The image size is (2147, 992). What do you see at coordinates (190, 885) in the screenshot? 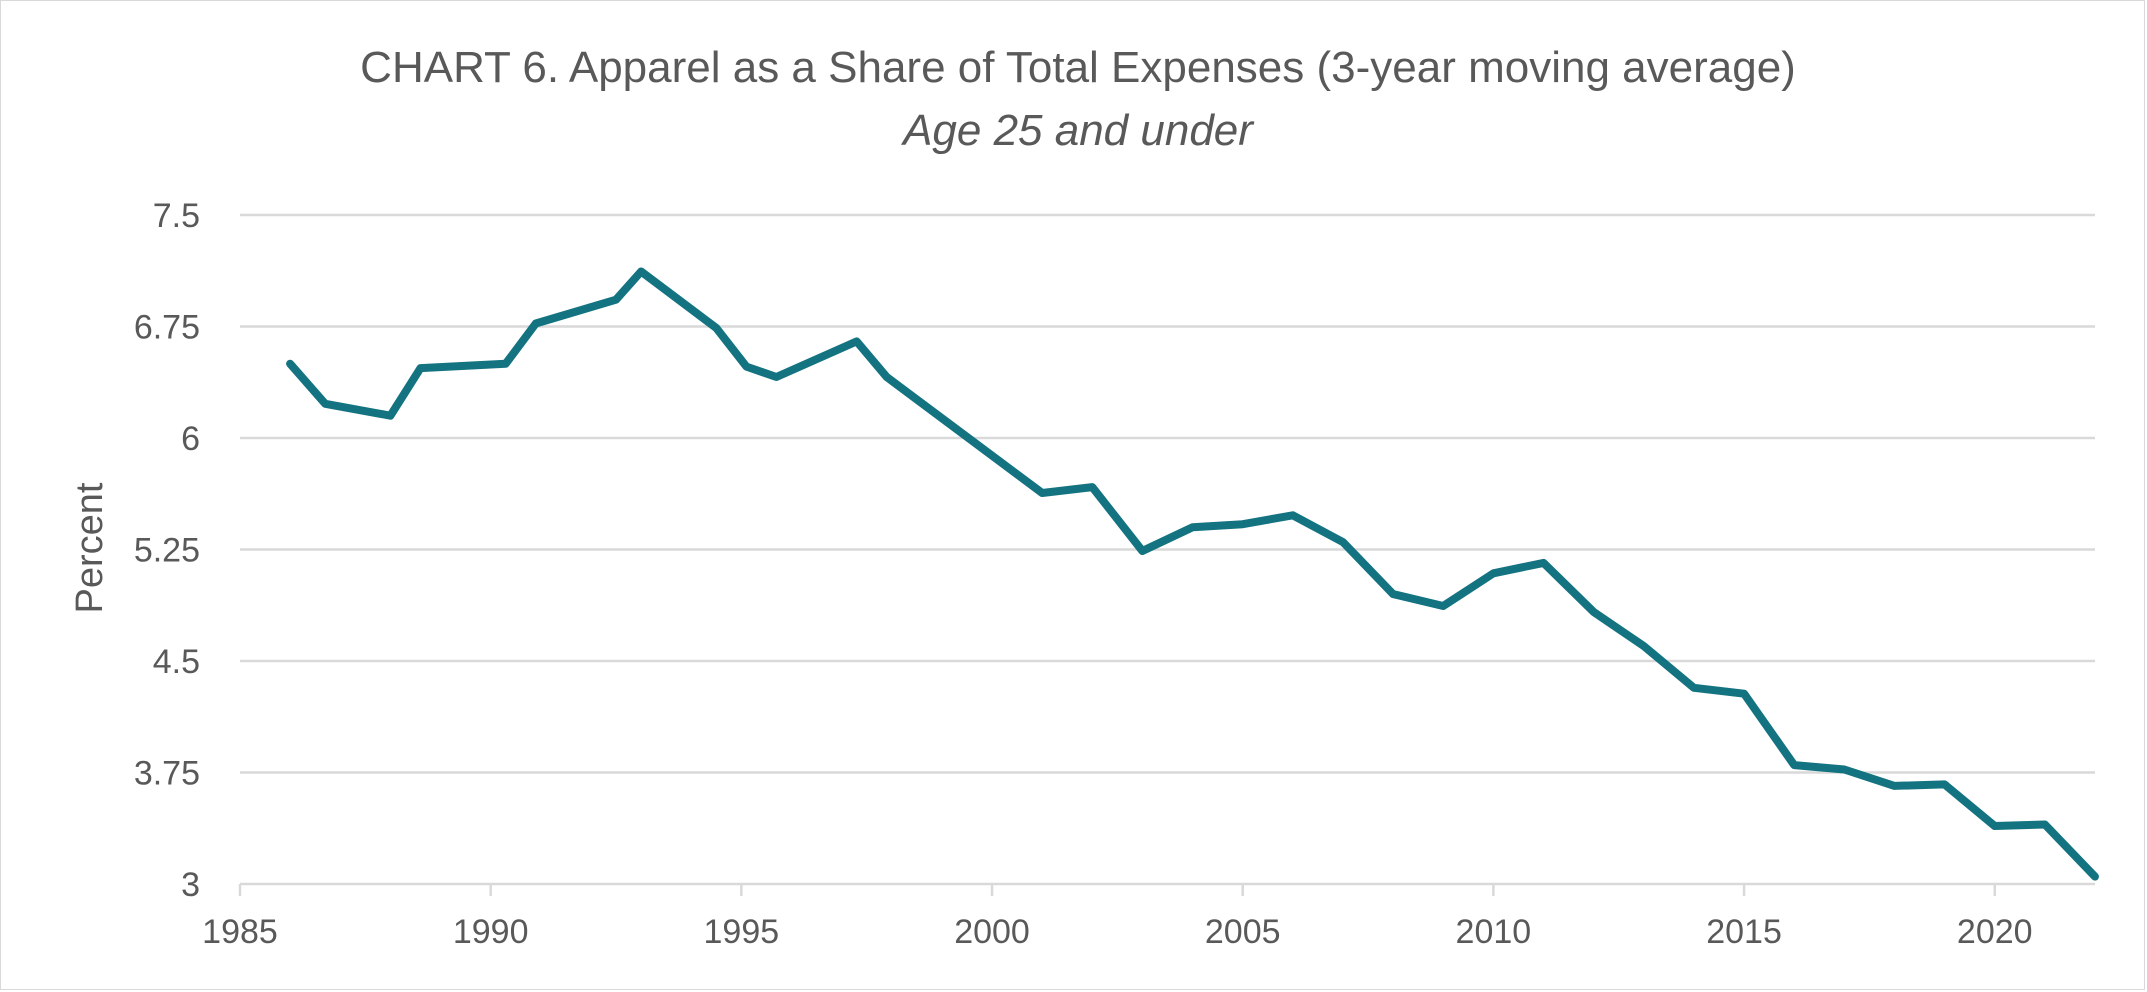
I see `y-tick-label: 3` at bounding box center [190, 885].